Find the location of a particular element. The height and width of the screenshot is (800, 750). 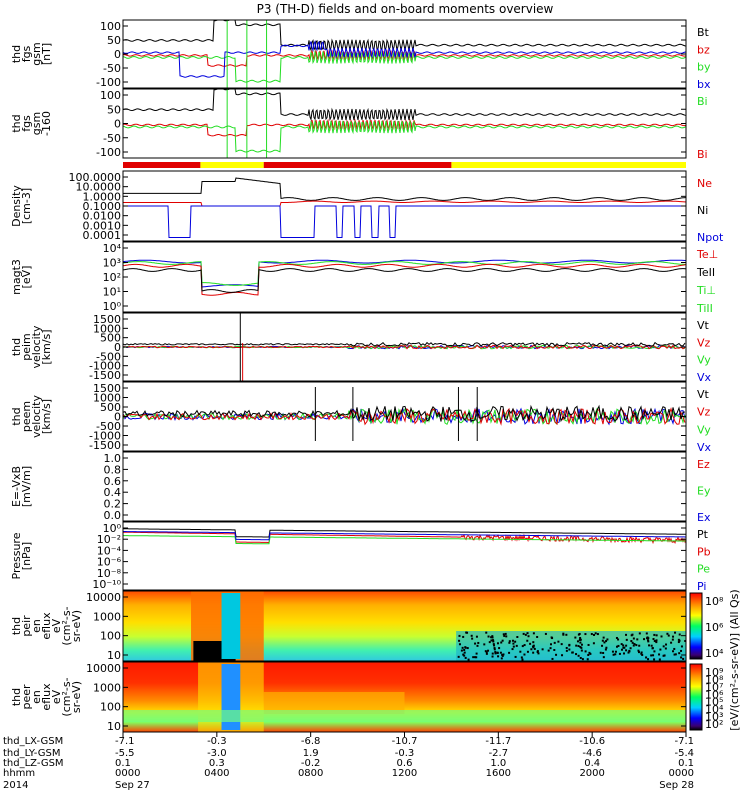

fgs-ytick-label: 50 is located at coordinates (114, 40).